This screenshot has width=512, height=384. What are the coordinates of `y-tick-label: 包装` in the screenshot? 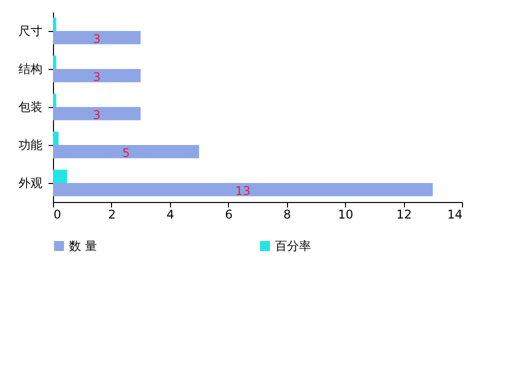 It's located at (30, 107).